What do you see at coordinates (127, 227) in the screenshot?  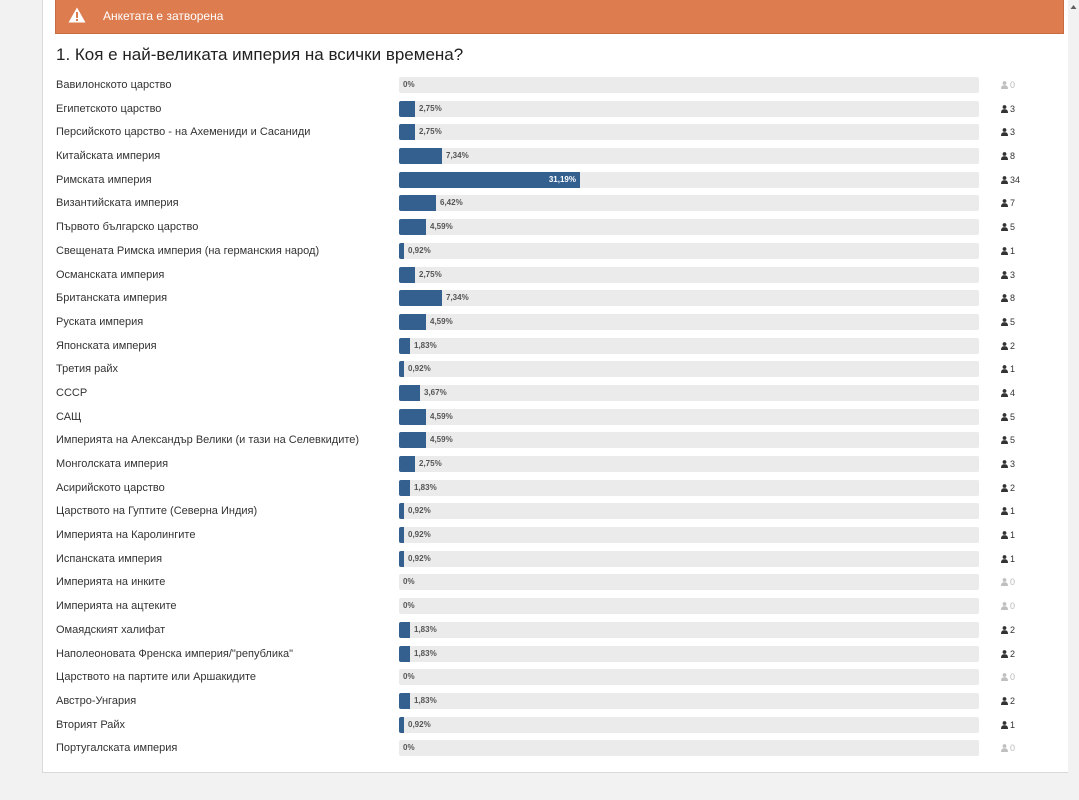 I see `option-label: Първото българско царство` at bounding box center [127, 227].